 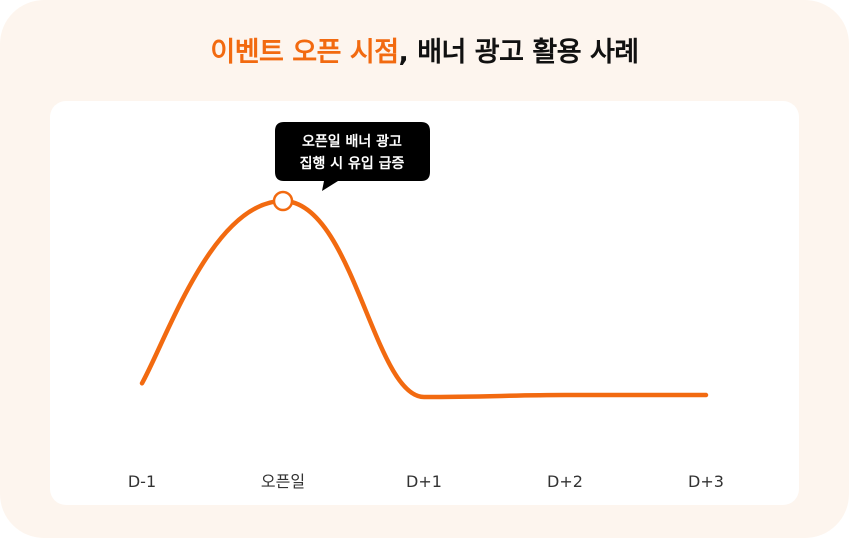 I want to click on peak-annotation-tooltip: 오픈일 배너 광고 집행 시 유입 급증, so click(x=352, y=156).